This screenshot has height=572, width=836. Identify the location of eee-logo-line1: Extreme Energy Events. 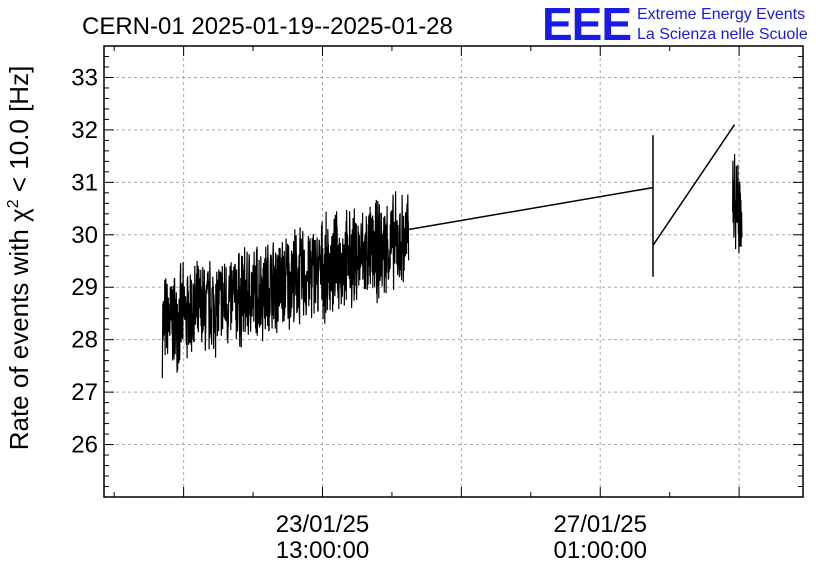
(721, 14).